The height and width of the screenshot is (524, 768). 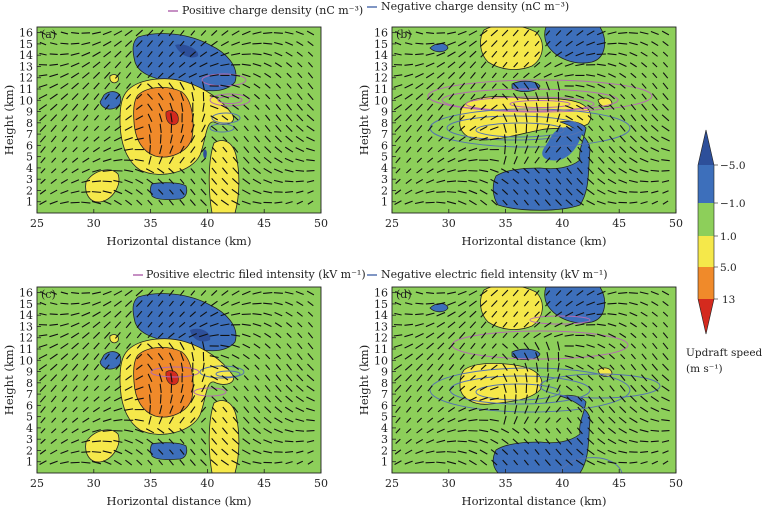 I want to click on panel-a-label: (a), so click(x=48, y=34).